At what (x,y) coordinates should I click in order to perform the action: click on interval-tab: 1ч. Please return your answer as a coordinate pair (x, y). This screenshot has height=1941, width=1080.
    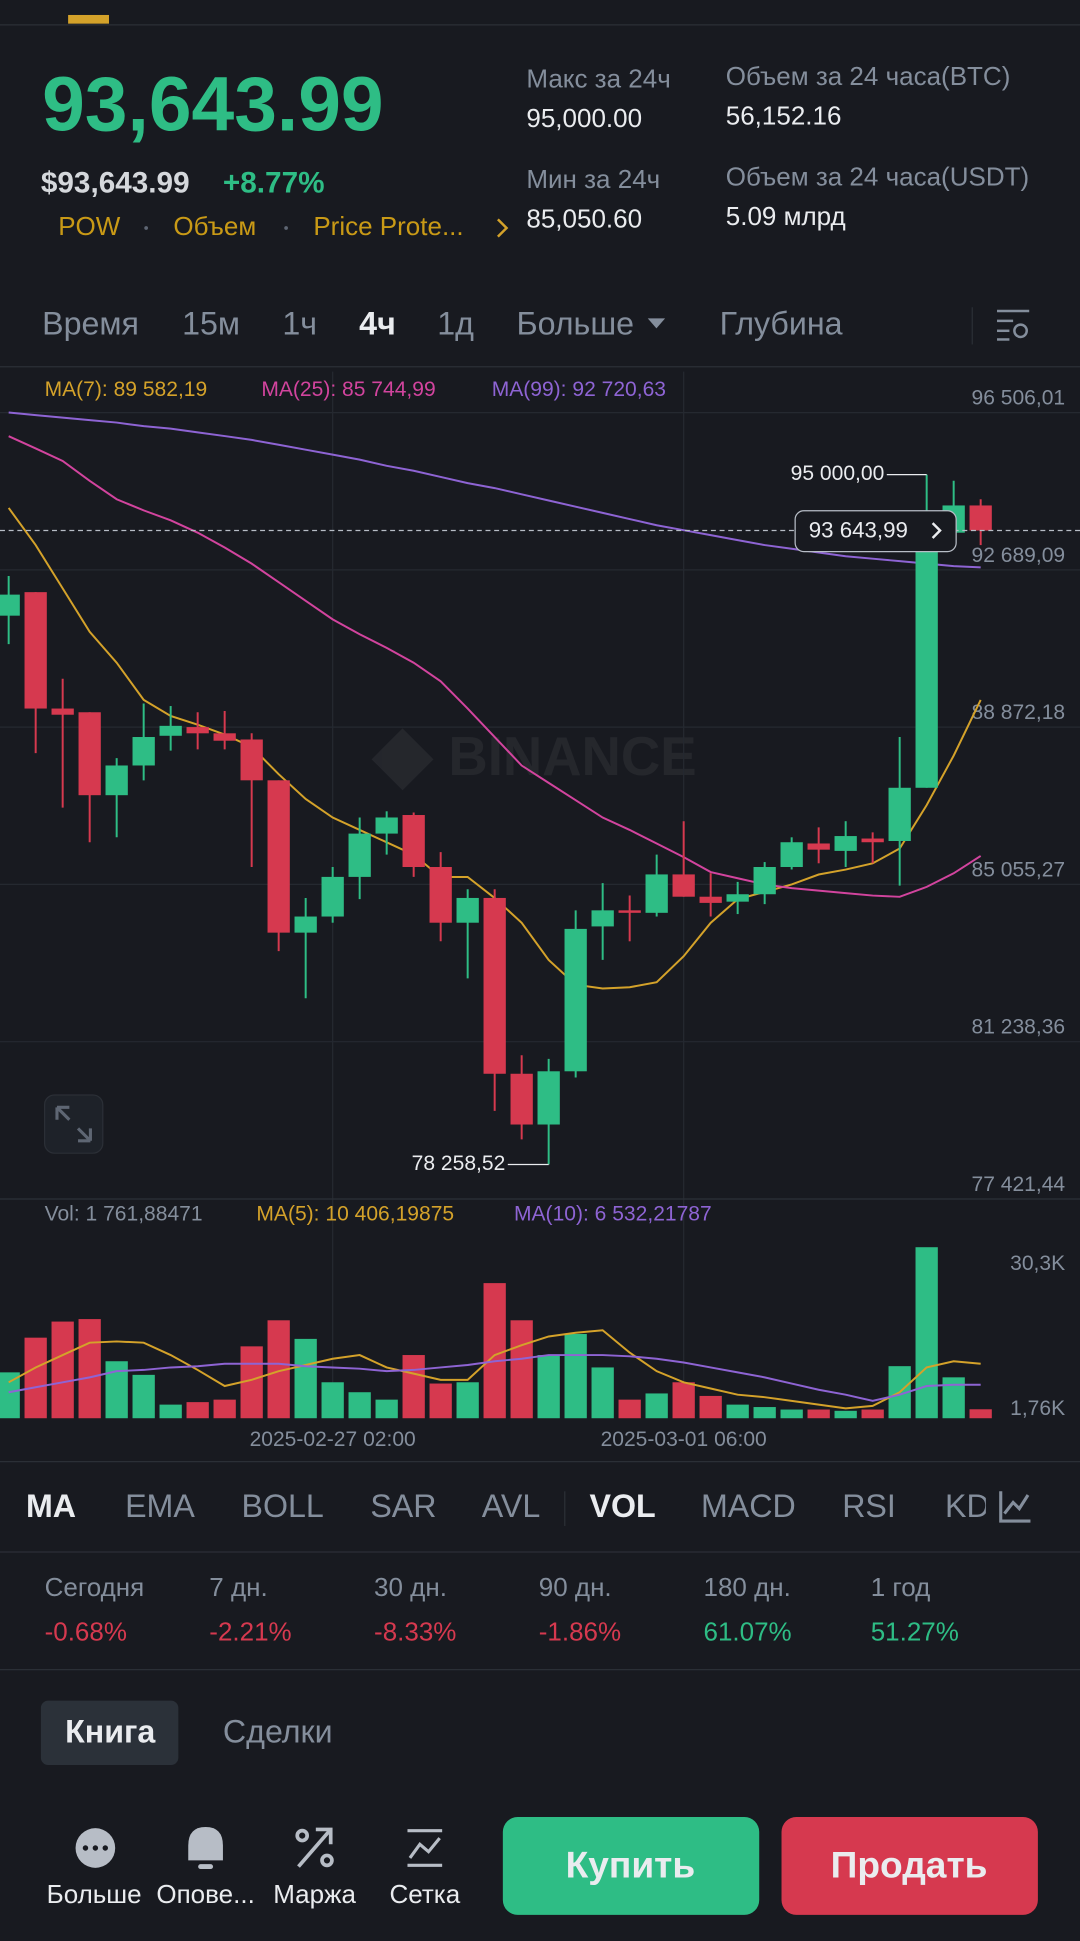
    Looking at the image, I should click on (299, 323).